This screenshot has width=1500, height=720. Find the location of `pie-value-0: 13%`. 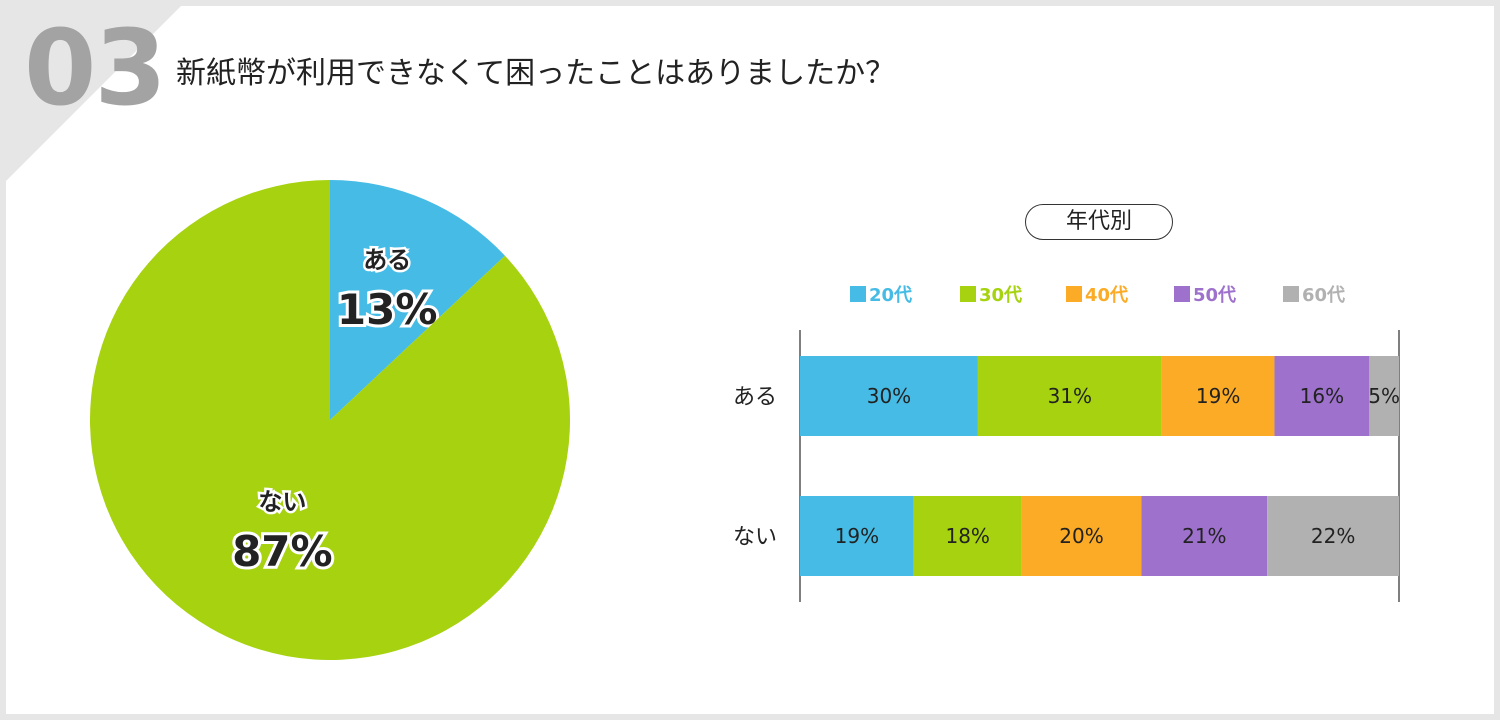

pie-value-0: 13% is located at coordinates (387, 309).